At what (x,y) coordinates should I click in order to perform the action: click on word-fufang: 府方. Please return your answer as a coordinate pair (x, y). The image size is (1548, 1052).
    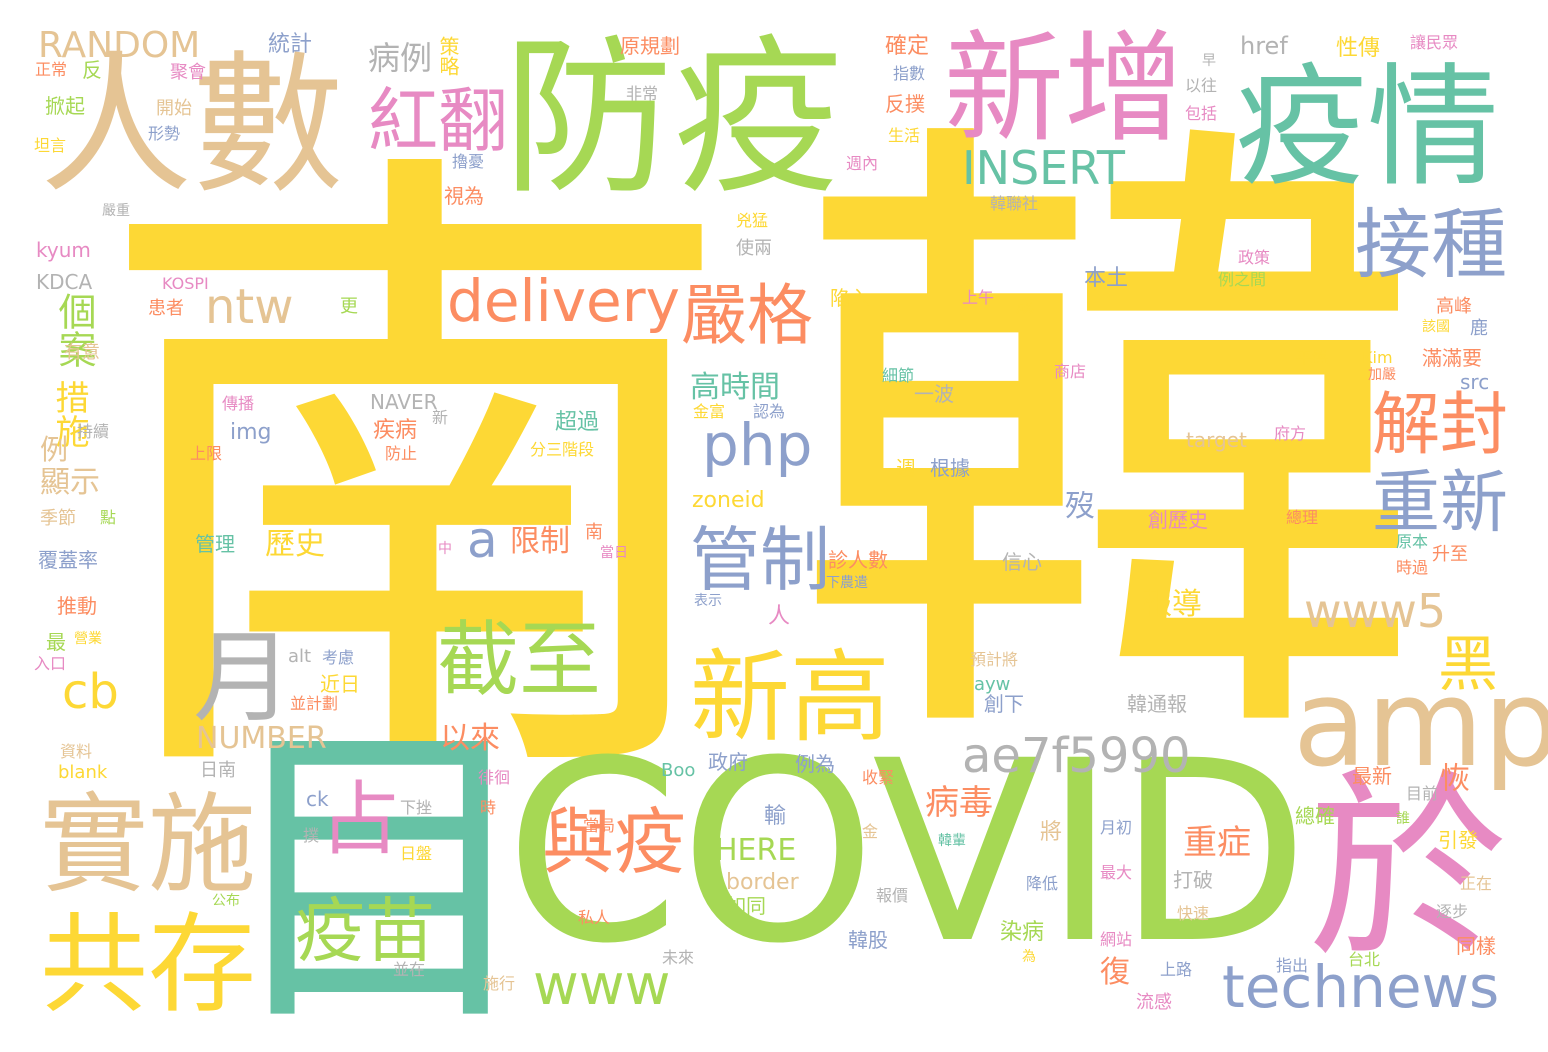
    Looking at the image, I should click on (1290, 433).